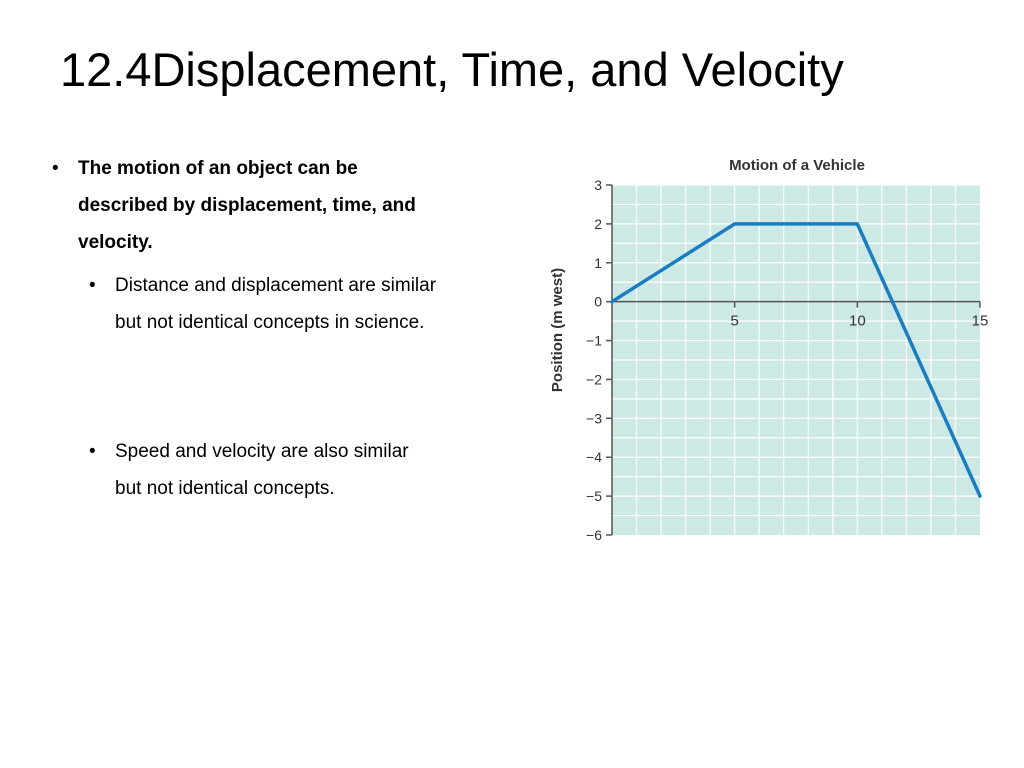 The width and height of the screenshot is (1024, 768). Describe the element at coordinates (980, 321) in the screenshot. I see `x-tick-label: 15` at that location.